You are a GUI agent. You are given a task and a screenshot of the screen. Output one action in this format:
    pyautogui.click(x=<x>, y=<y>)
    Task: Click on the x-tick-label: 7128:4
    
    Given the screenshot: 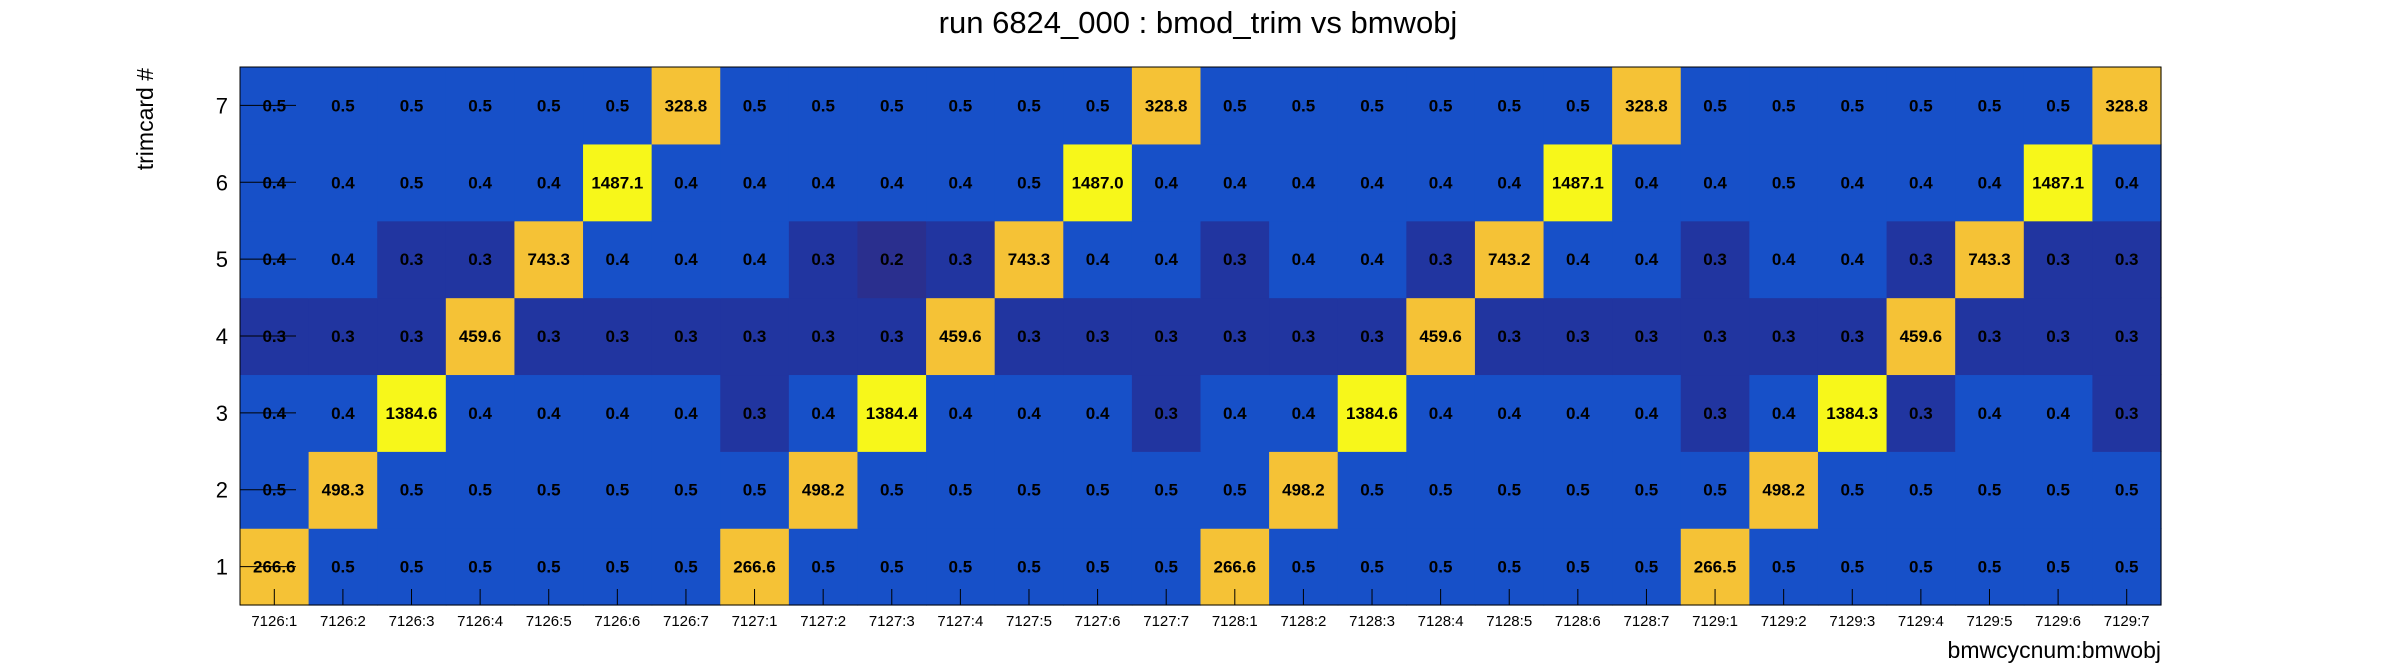 What is the action you would take?
    pyautogui.click(x=1441, y=621)
    